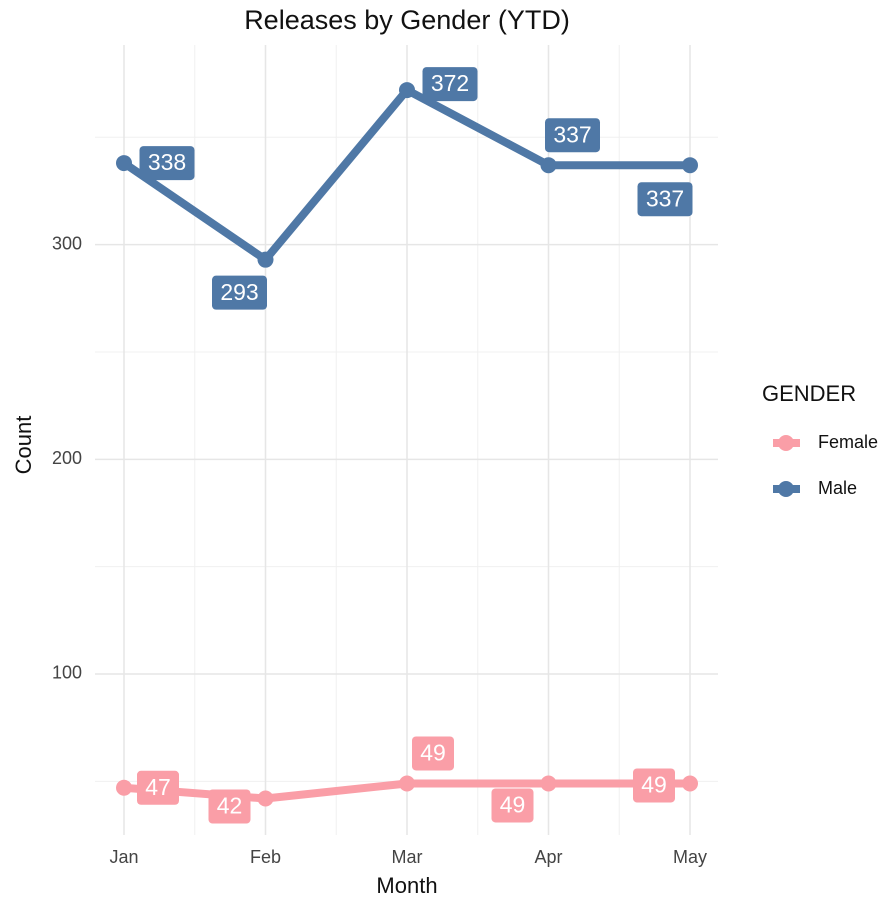 This screenshot has width=894, height=903. What do you see at coordinates (809, 393) in the screenshot?
I see `legend-title: GENDER` at bounding box center [809, 393].